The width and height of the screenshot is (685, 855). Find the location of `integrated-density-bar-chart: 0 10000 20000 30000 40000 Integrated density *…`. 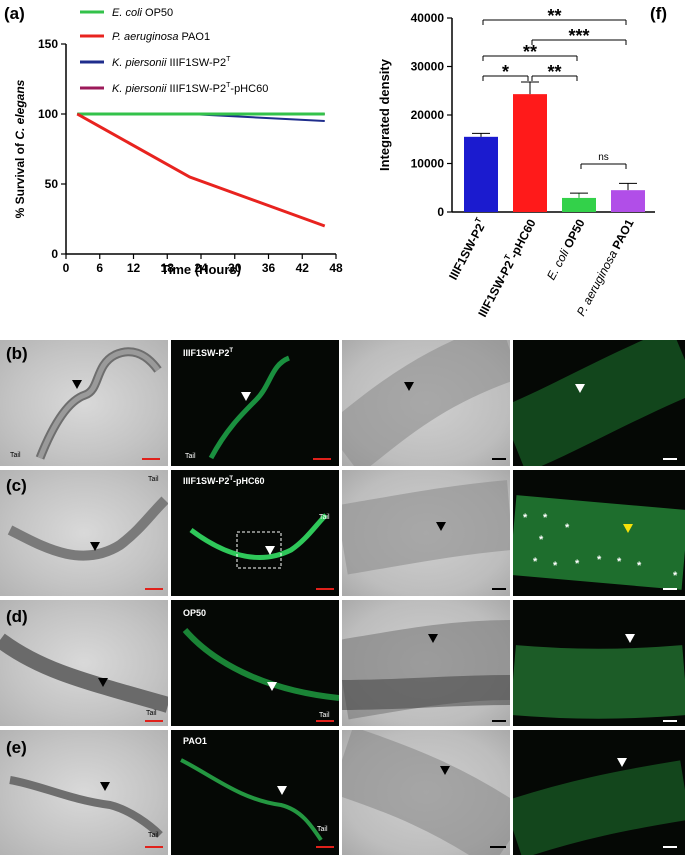

integrated-density-bar-chart: 0 10000 20000 30000 40000 Integrated density *… is located at coordinates (516, 162).